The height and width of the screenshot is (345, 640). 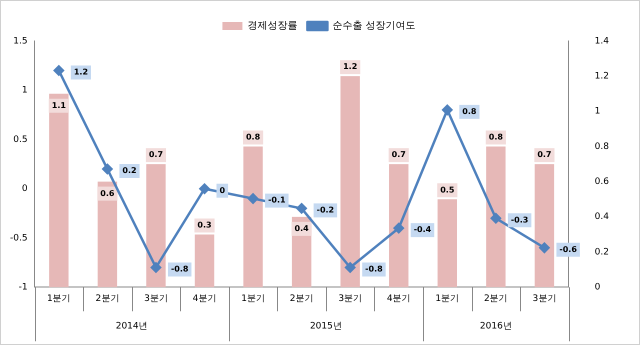 I want to click on data-label: 0.3, so click(x=204, y=225).